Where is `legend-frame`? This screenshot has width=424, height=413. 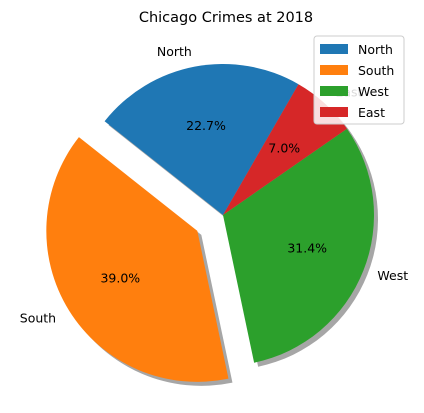 legend-frame is located at coordinates (359, 80).